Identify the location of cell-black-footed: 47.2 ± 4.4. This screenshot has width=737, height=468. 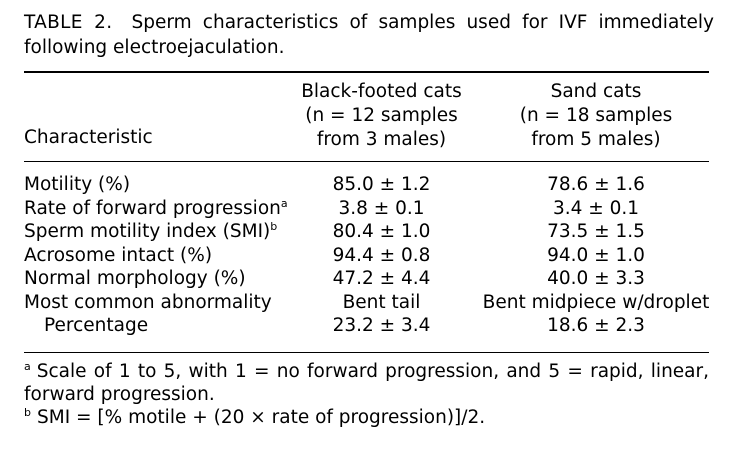
(381, 278).